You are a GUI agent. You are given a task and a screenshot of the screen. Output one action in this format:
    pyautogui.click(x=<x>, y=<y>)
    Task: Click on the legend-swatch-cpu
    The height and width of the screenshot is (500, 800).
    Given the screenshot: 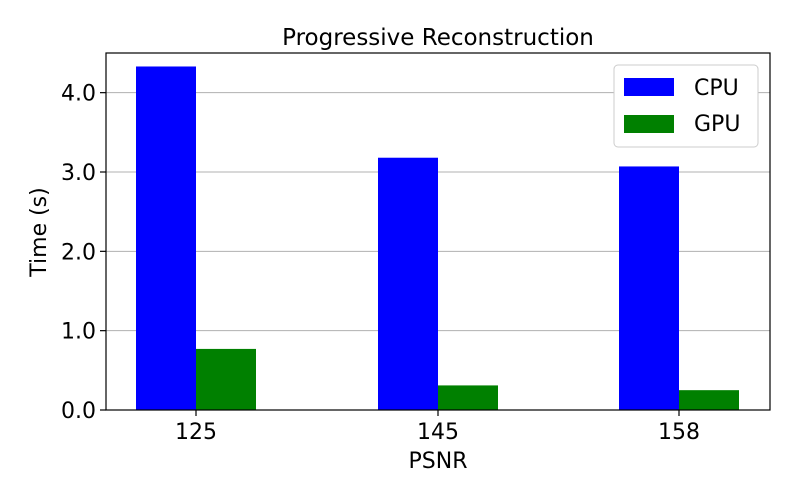 What is the action you would take?
    pyautogui.click(x=649, y=87)
    